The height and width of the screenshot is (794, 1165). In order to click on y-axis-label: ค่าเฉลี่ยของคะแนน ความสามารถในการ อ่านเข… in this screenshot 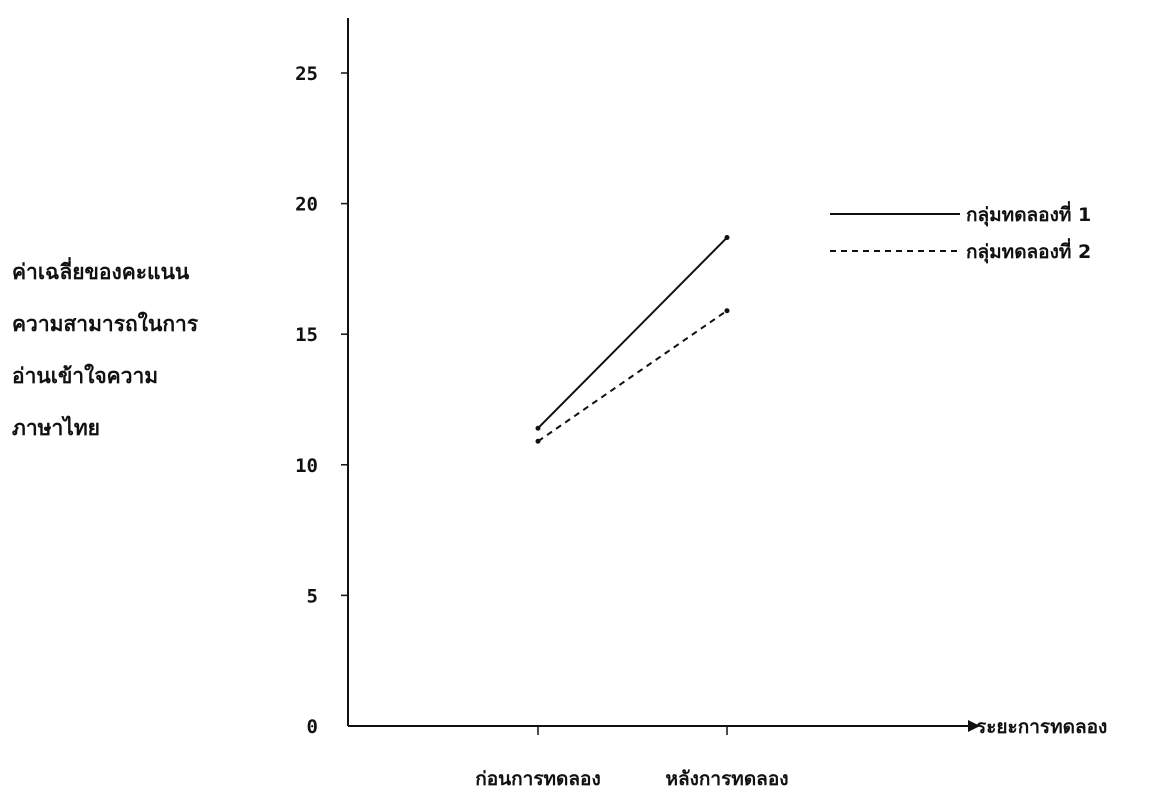, I will do `click(147, 350)`.